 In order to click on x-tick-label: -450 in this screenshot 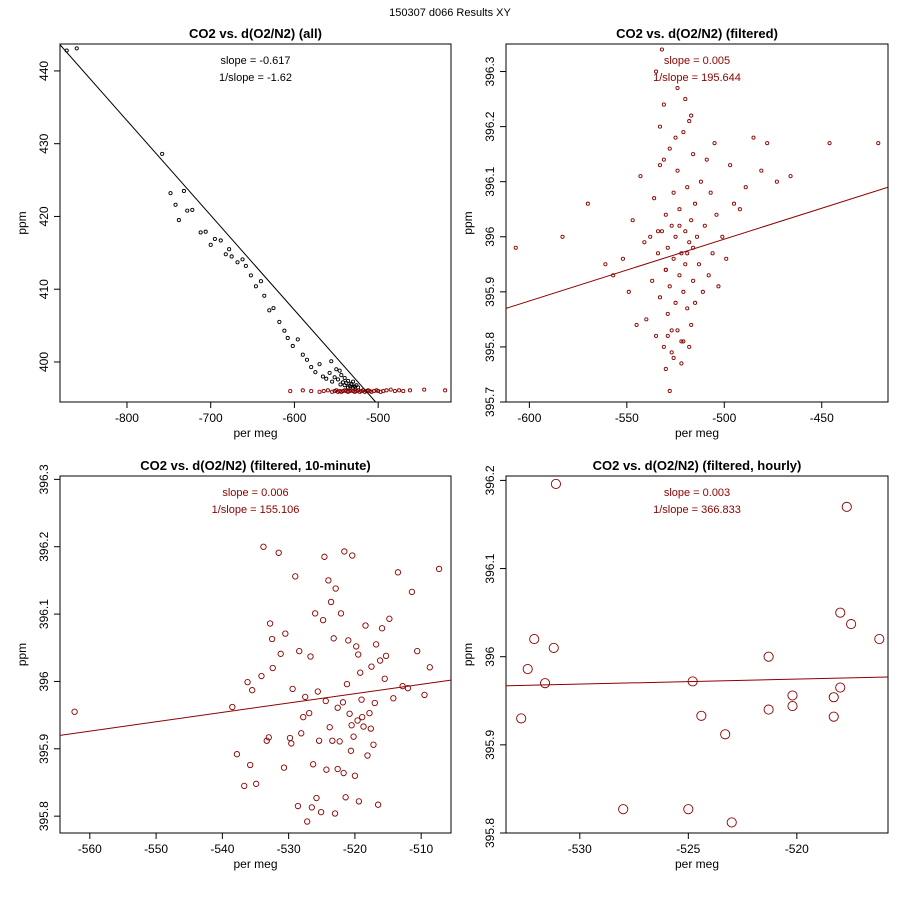, I will do `click(822, 418)`.